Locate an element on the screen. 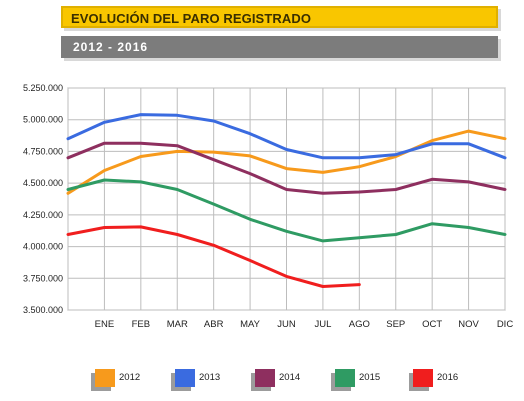 The height and width of the screenshot is (401, 524). chart-title: EVOLUCIÓN DEL PARO REGISTRADO is located at coordinates (191, 18).